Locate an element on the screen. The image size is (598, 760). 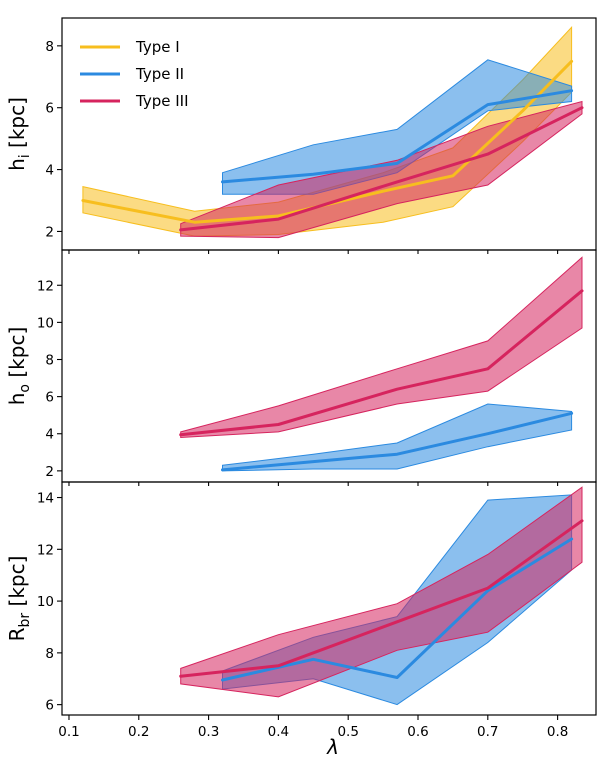
x-tick-label: 0.5 is located at coordinates (347, 732).